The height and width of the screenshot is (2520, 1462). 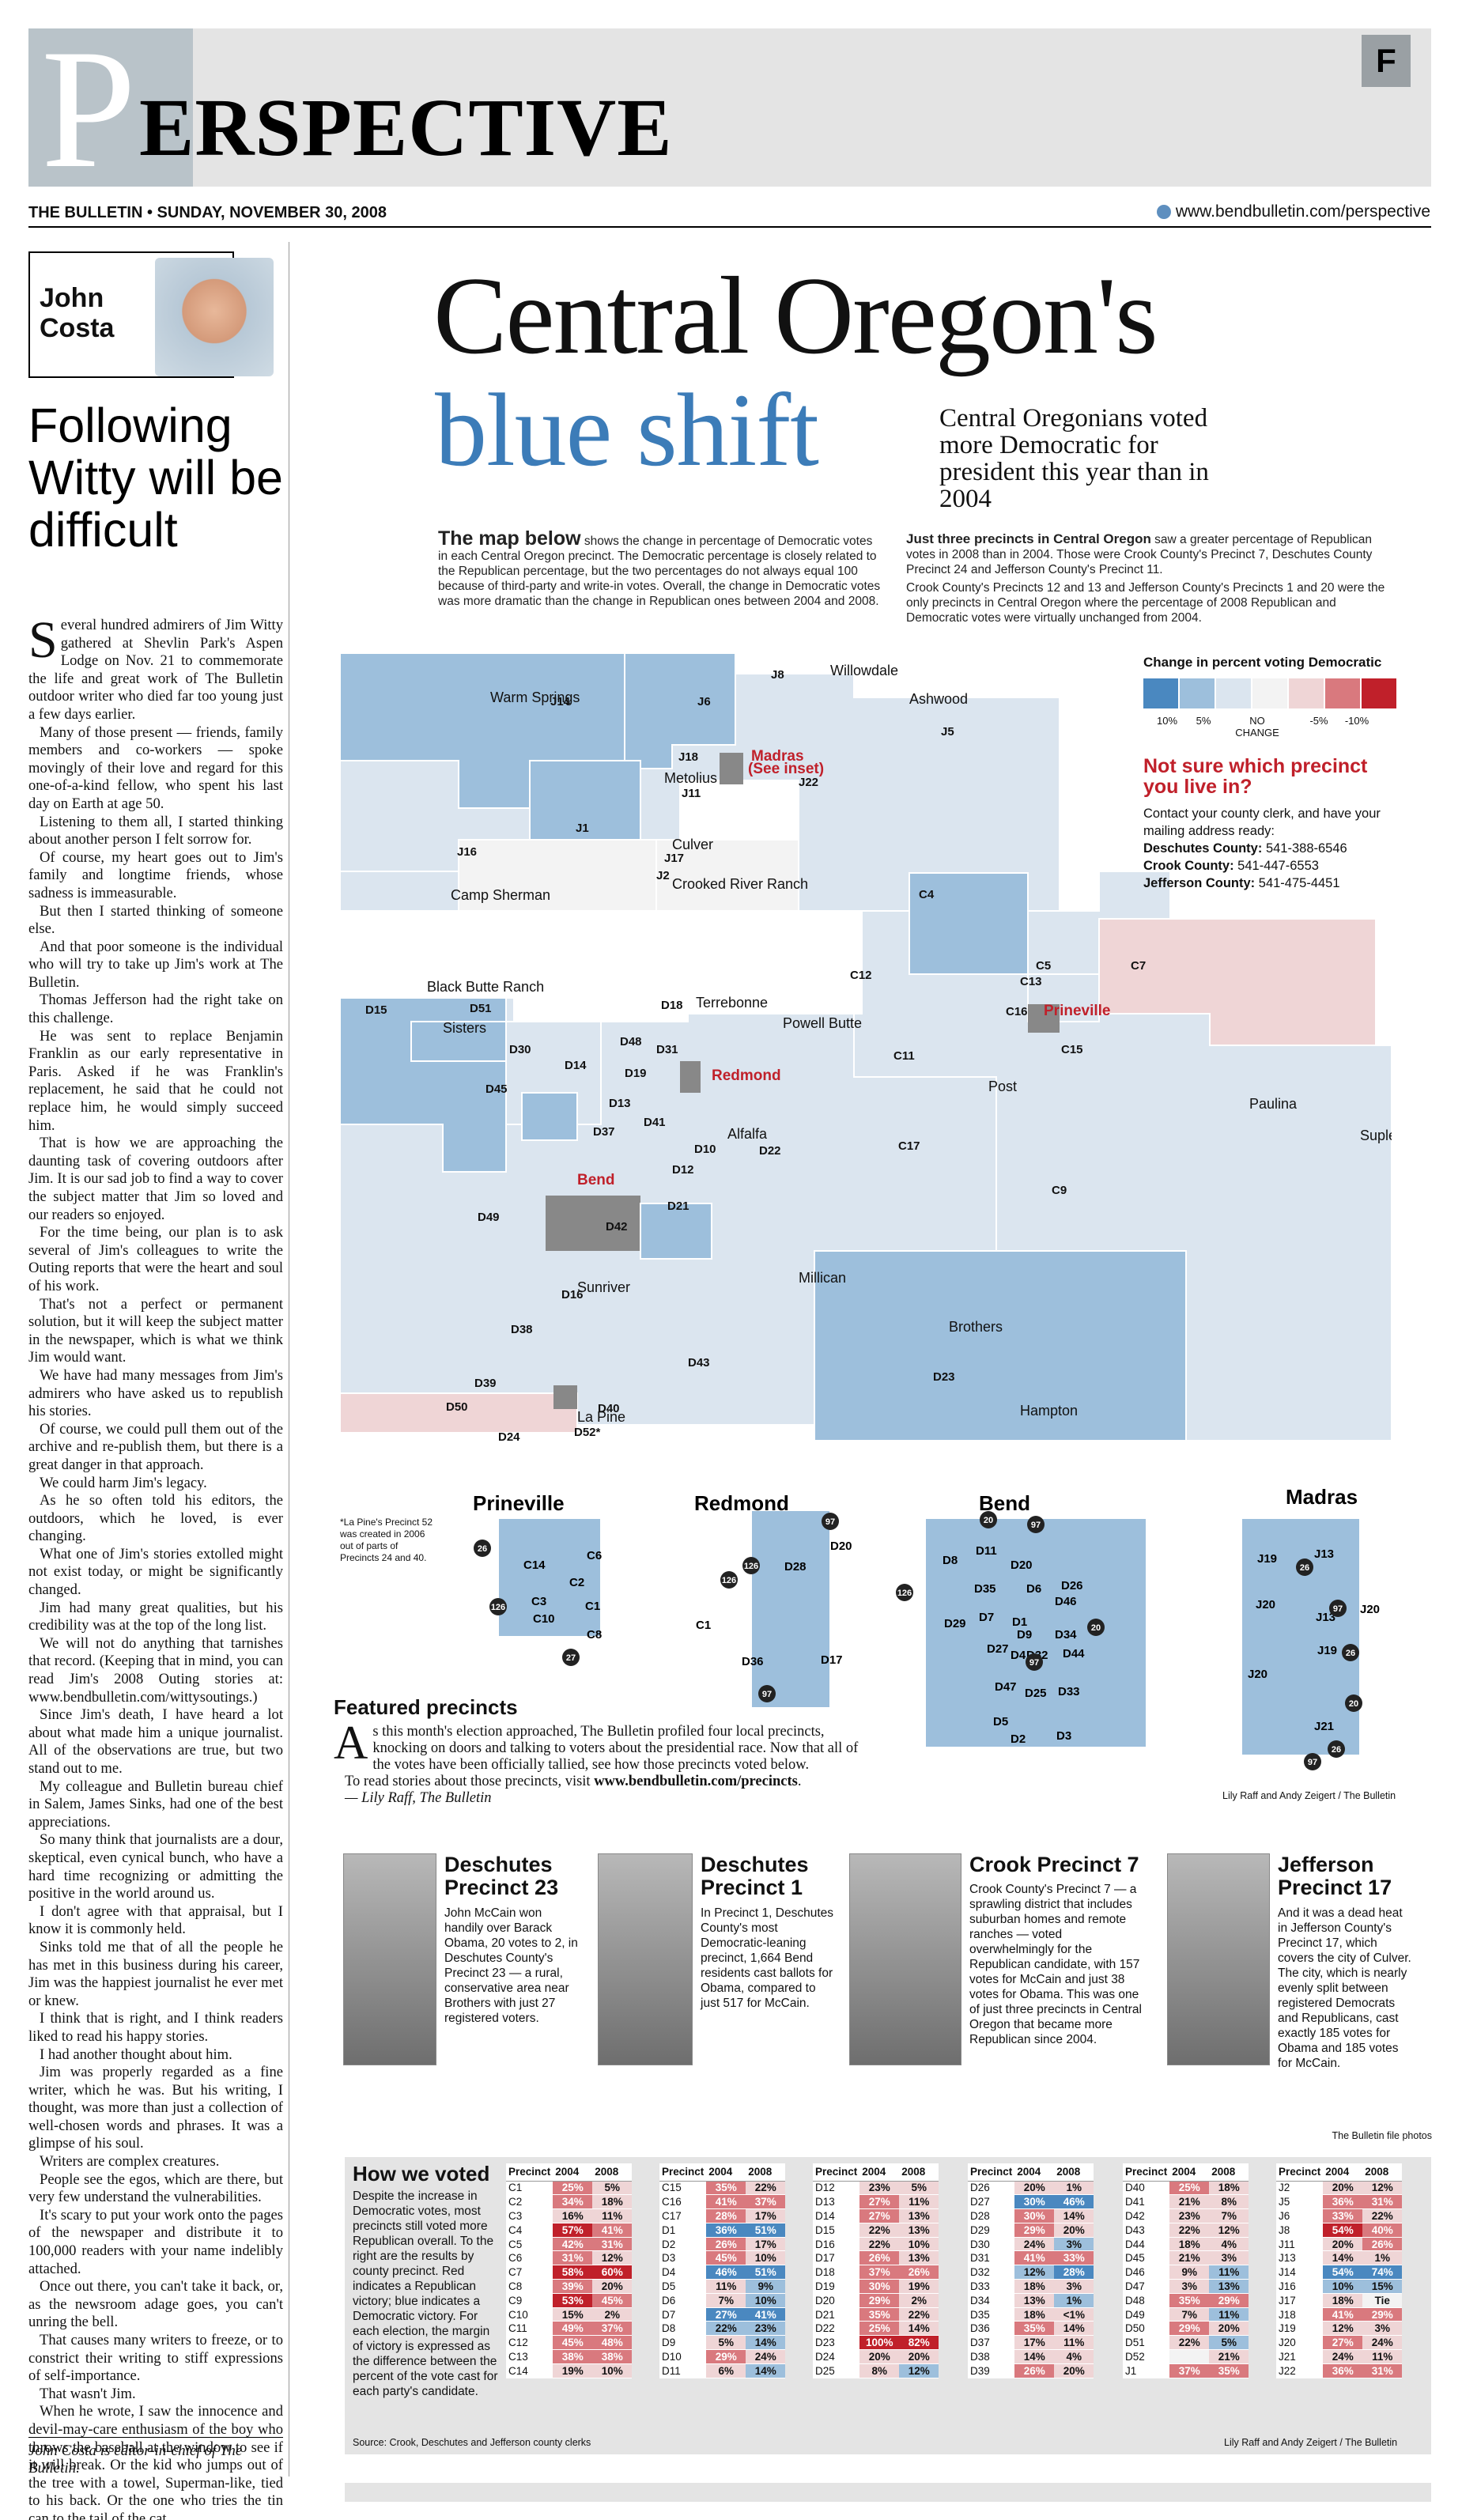 What do you see at coordinates (1335, 1887) in the screenshot?
I see `card-title-line: Precinct 17` at bounding box center [1335, 1887].